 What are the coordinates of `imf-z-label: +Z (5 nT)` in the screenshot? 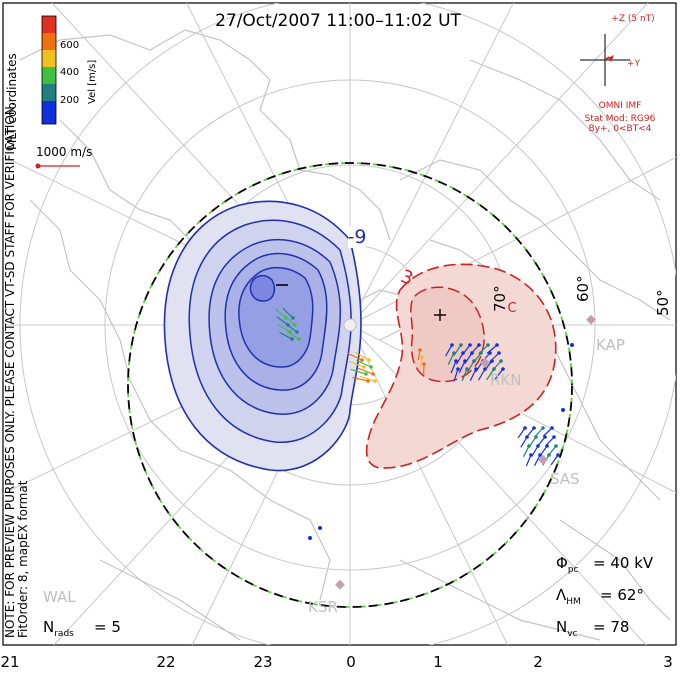 It's located at (632, 19).